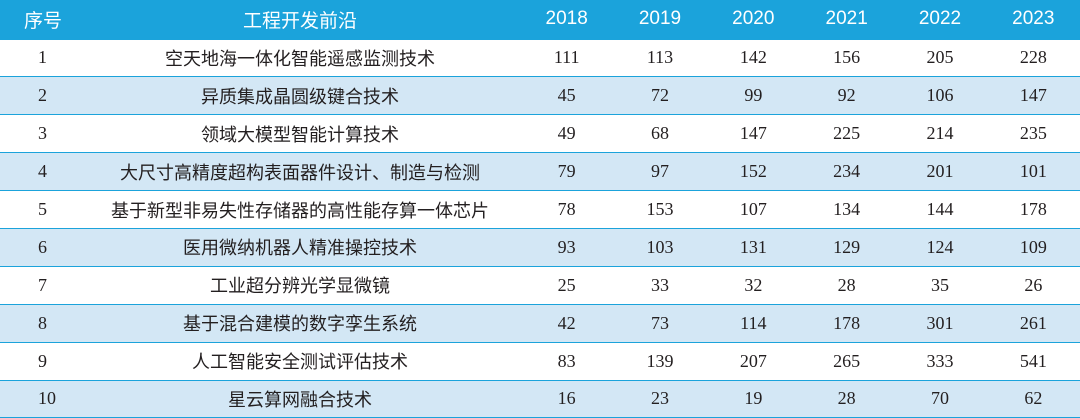  I want to click on cell-2019: 153, so click(660, 209).